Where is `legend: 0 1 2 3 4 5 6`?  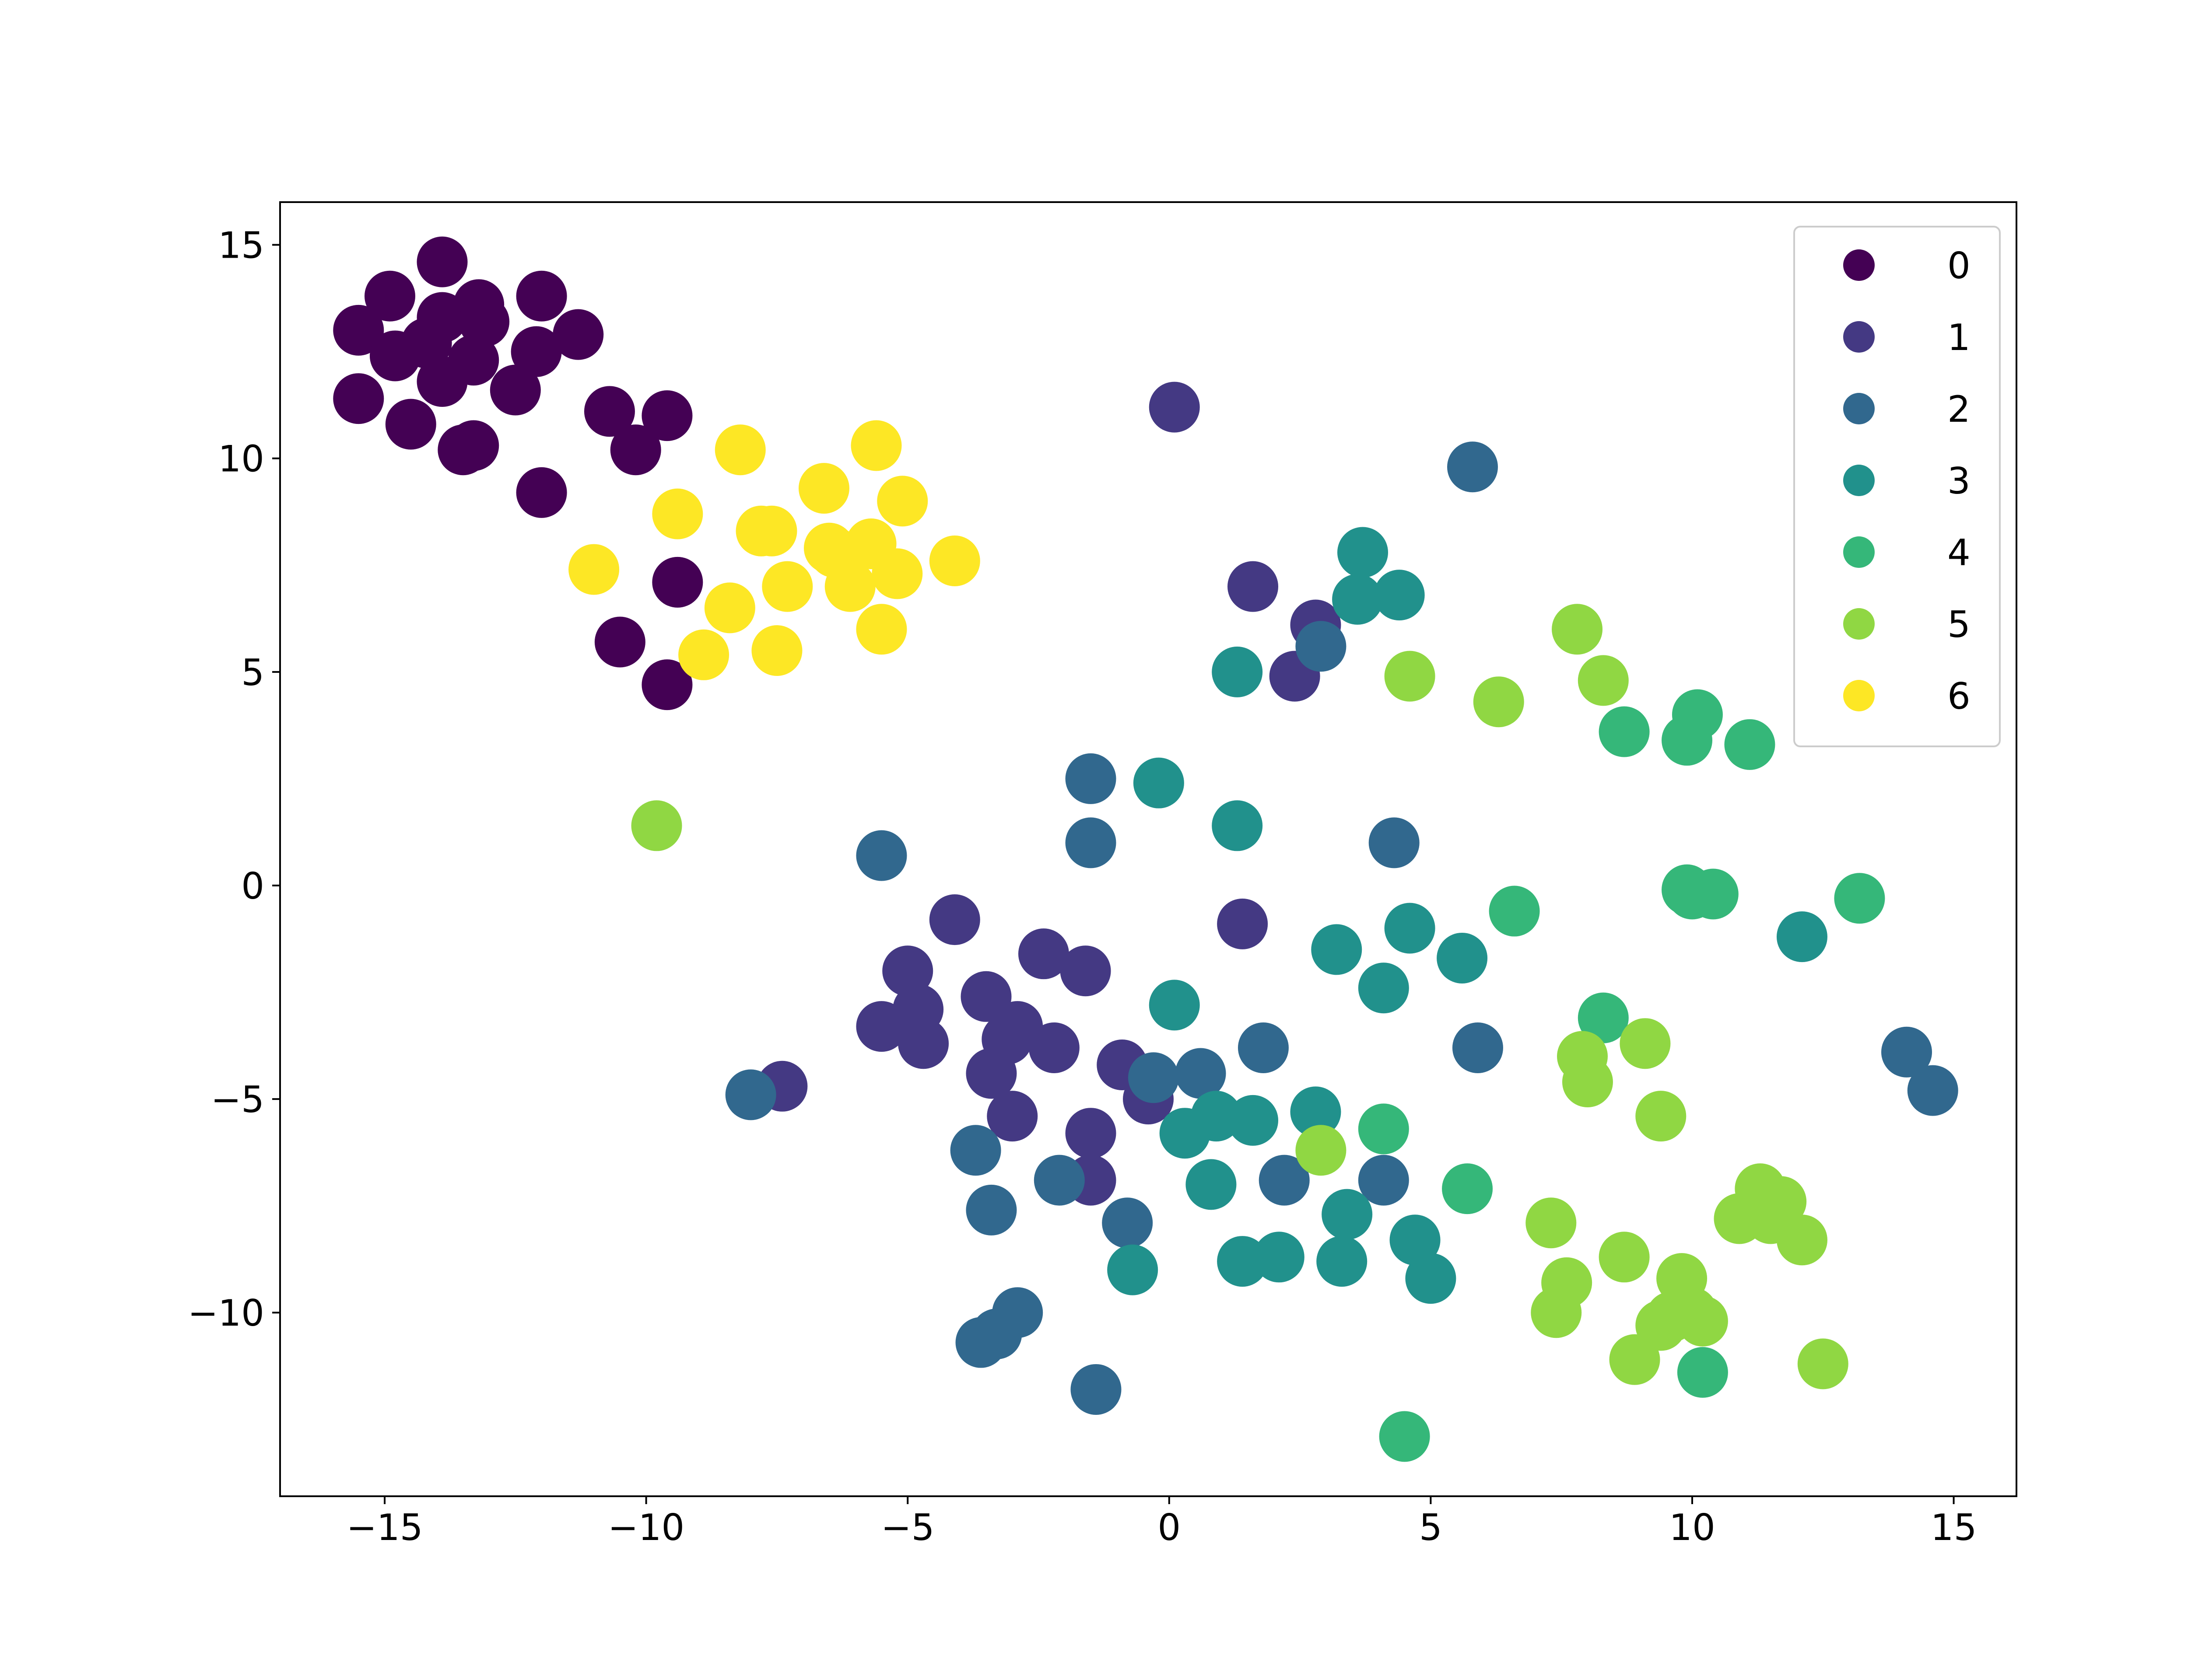
legend: 0 1 2 3 4 5 6 is located at coordinates (1897, 486).